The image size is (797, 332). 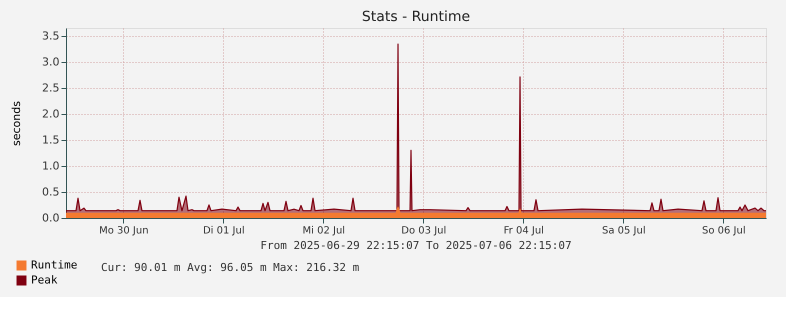 I want to click on x-tick-label: So 06 Jul, so click(x=724, y=231).